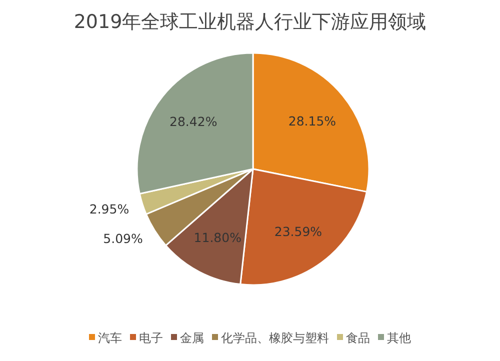  I want to click on legend-label: 金属, so click(192, 338).